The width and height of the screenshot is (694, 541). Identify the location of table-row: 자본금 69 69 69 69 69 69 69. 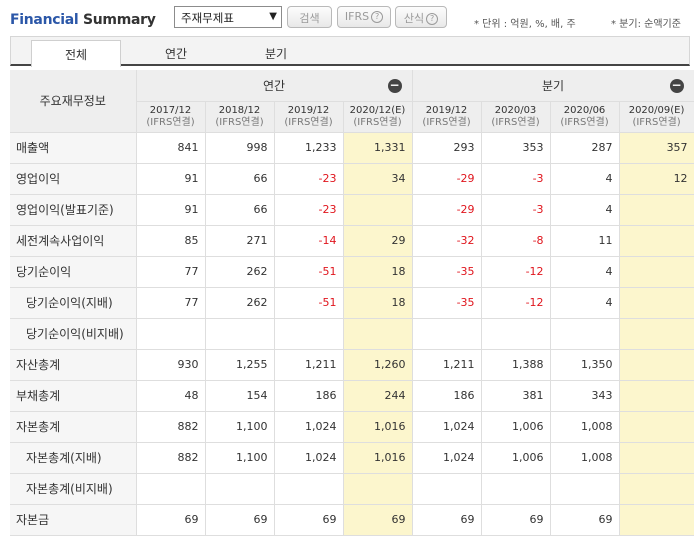
(352, 520).